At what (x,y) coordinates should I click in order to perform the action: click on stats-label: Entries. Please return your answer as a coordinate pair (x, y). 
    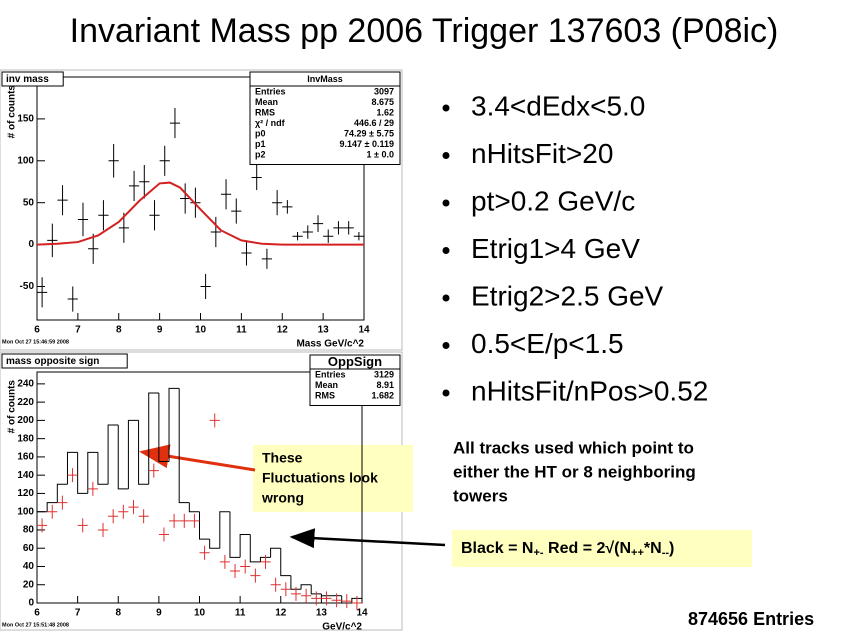
    Looking at the image, I should click on (330, 374).